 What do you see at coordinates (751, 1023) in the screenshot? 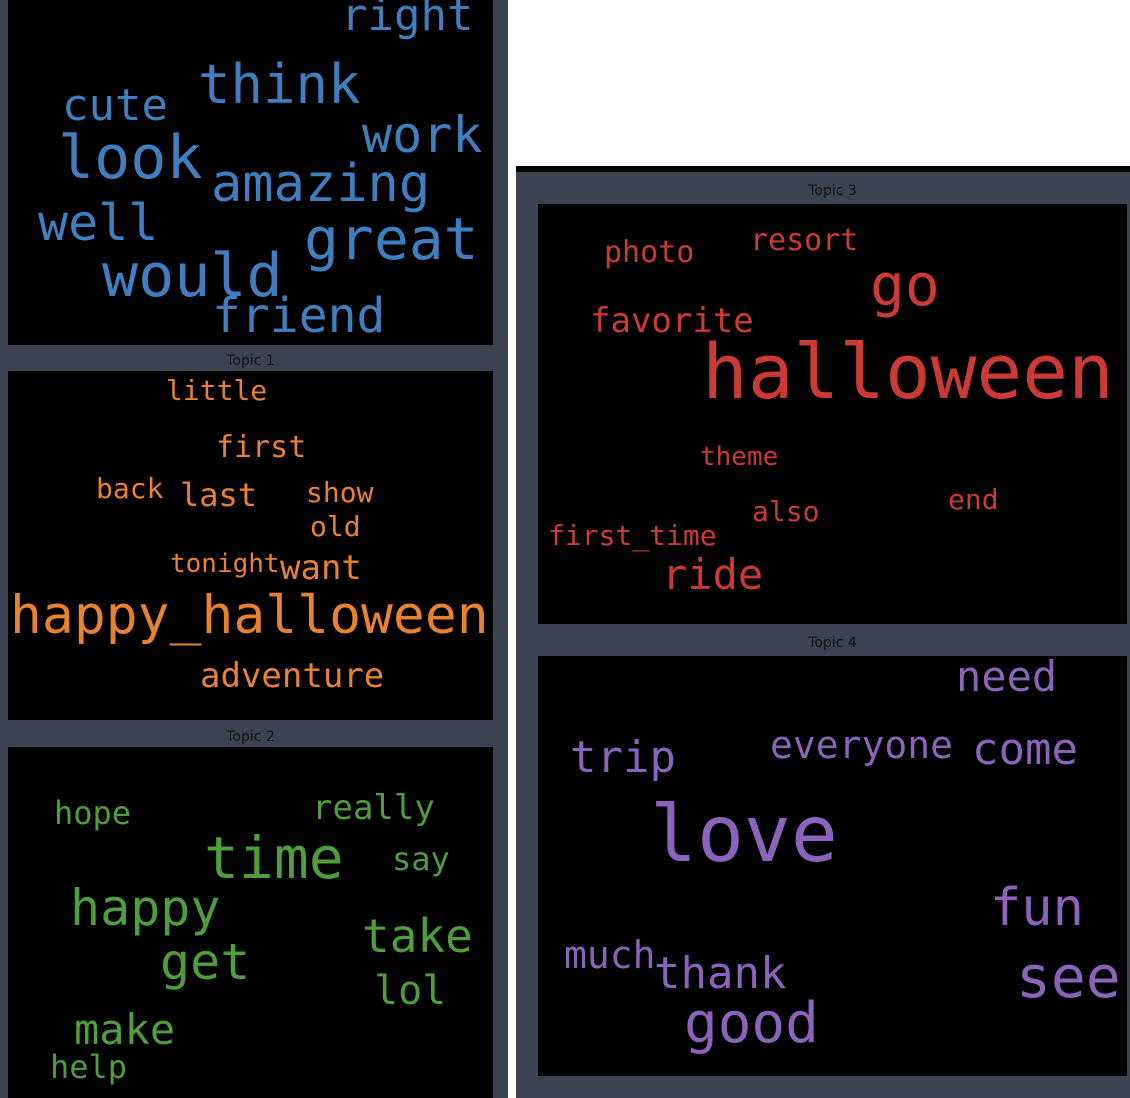
I see `word-good: good` at bounding box center [751, 1023].